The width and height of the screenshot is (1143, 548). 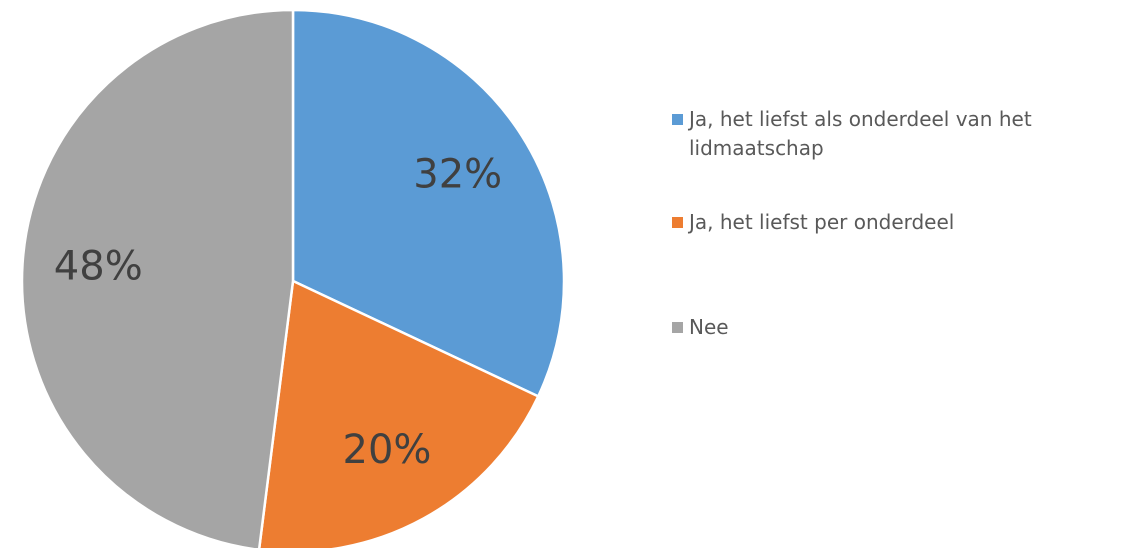 I want to click on data-label: 20%, so click(x=387, y=450).